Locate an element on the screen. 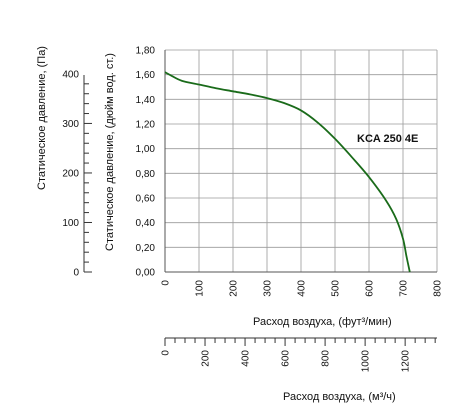 This screenshot has height=415, width=450. x-tick-label-m3h: 200 is located at coordinates (206, 358).